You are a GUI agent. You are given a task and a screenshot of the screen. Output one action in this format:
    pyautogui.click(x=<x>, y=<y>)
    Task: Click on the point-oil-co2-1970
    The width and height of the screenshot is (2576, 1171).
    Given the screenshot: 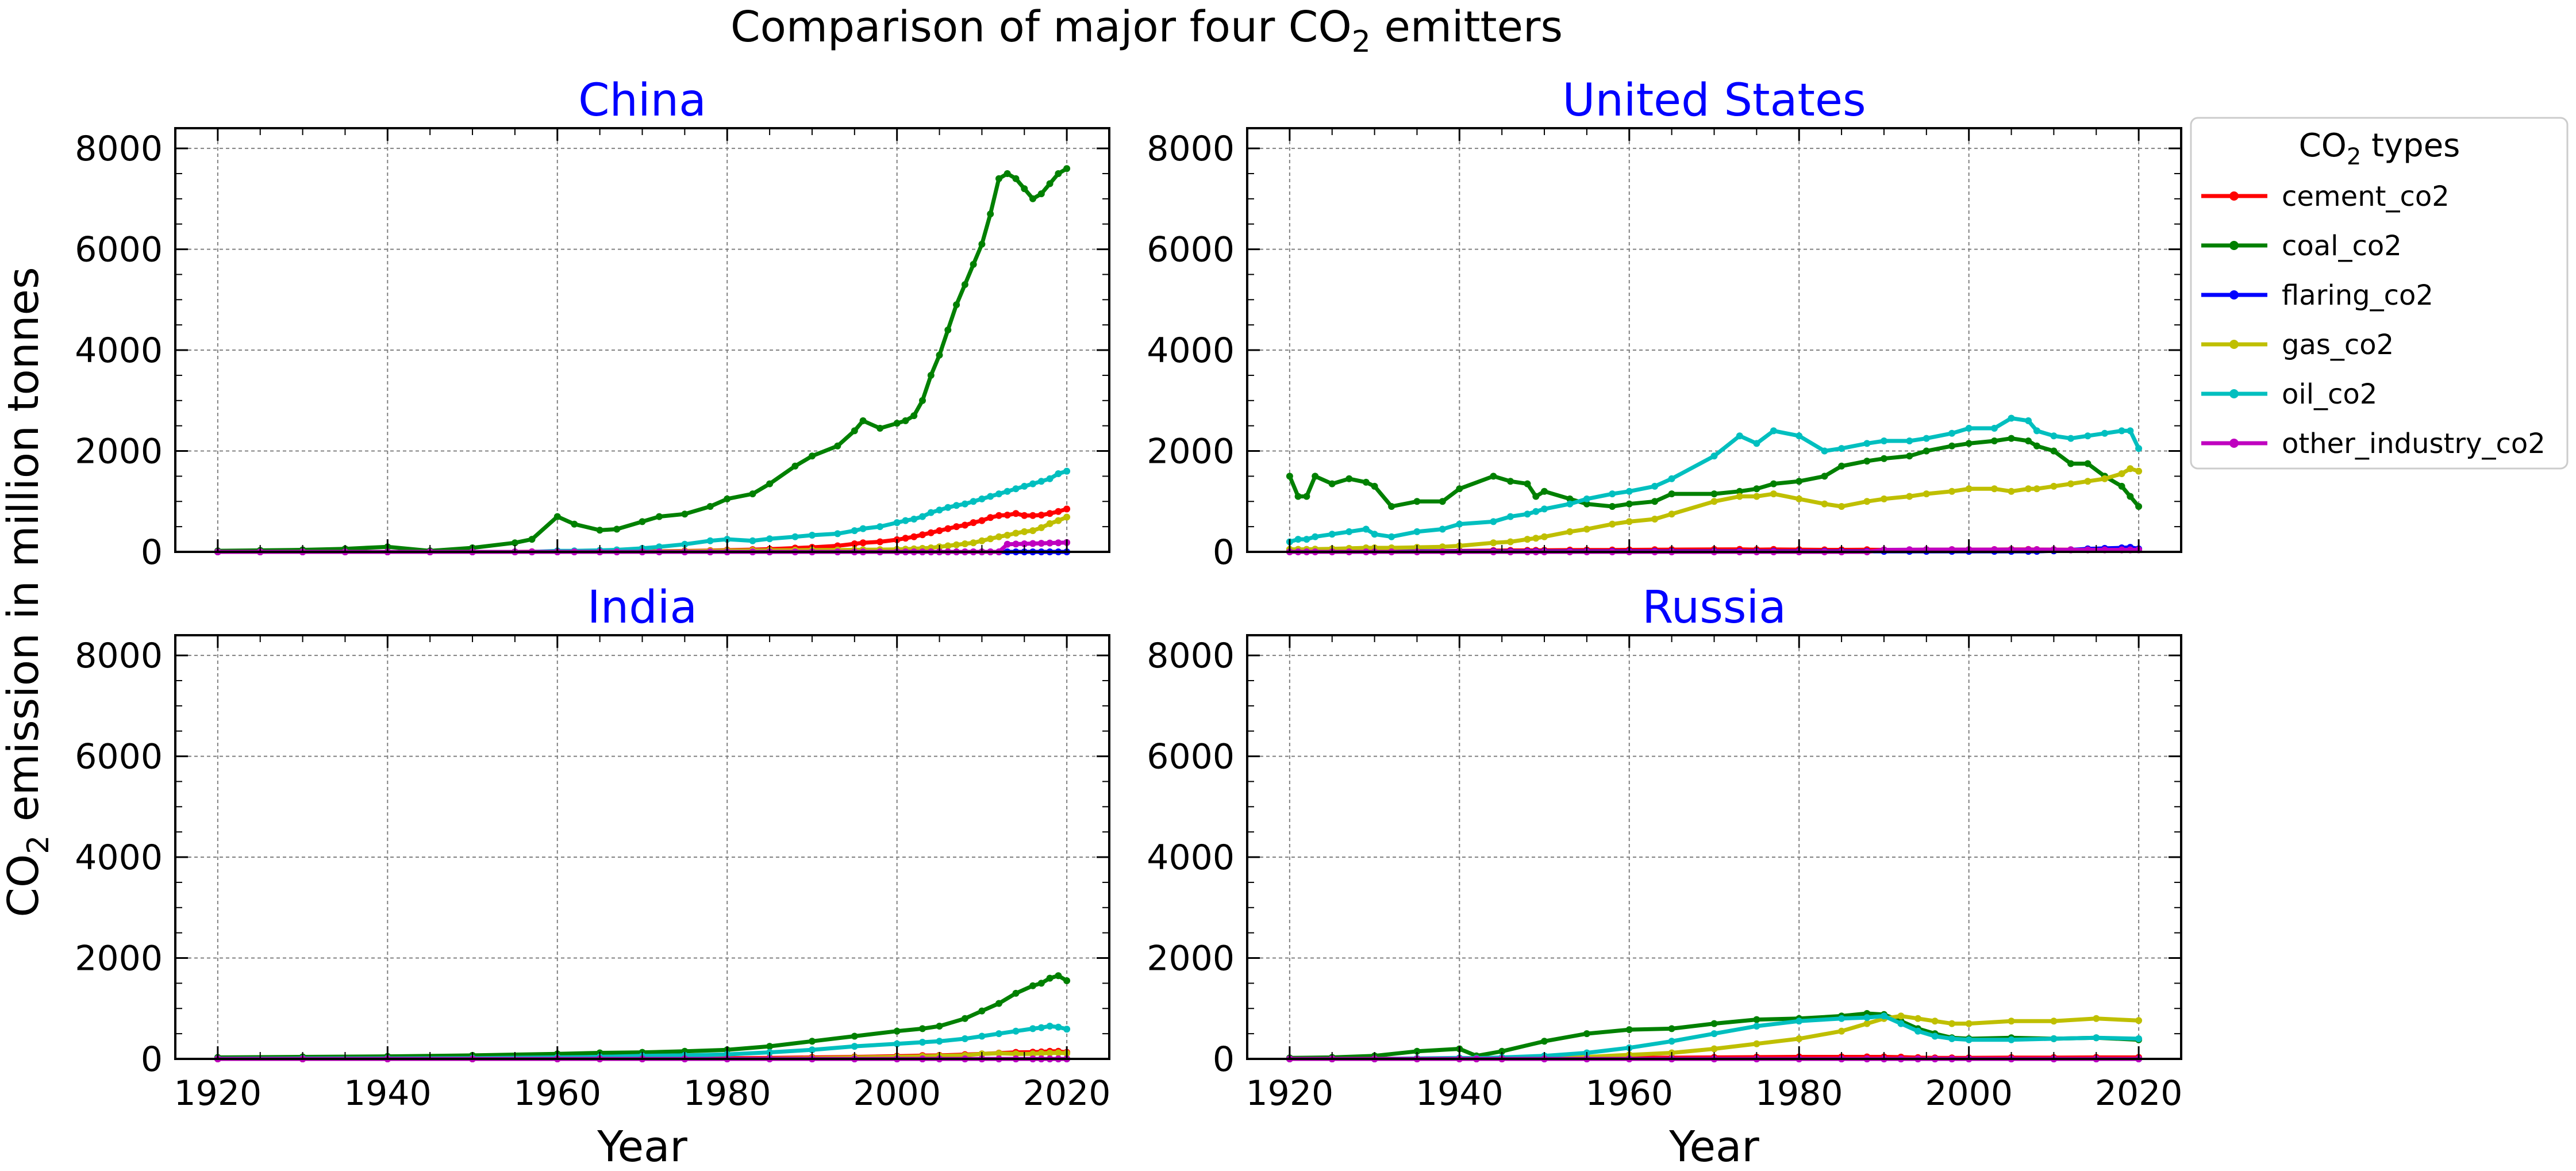 What is the action you would take?
    pyautogui.click(x=1714, y=1034)
    